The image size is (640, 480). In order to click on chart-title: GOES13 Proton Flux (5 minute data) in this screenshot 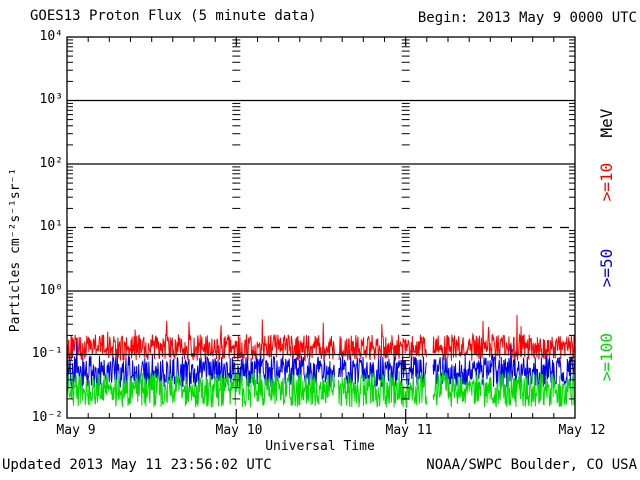, I will do `click(173, 16)`.